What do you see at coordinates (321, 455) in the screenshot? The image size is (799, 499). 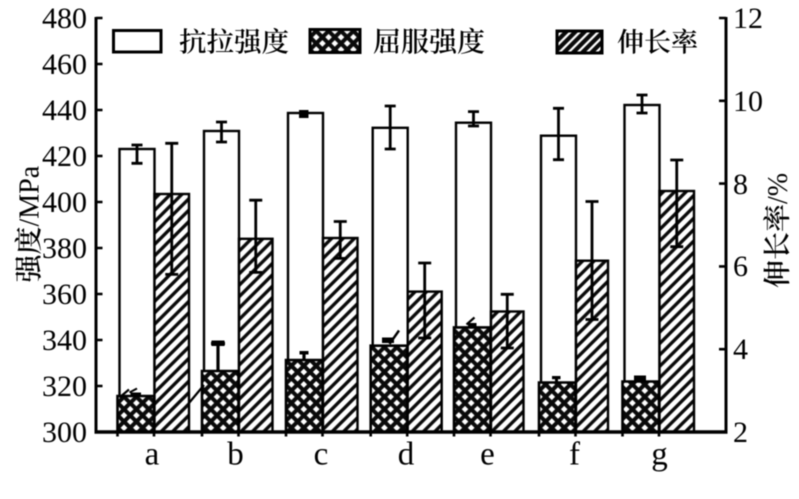 I see `svg-text: c` at bounding box center [321, 455].